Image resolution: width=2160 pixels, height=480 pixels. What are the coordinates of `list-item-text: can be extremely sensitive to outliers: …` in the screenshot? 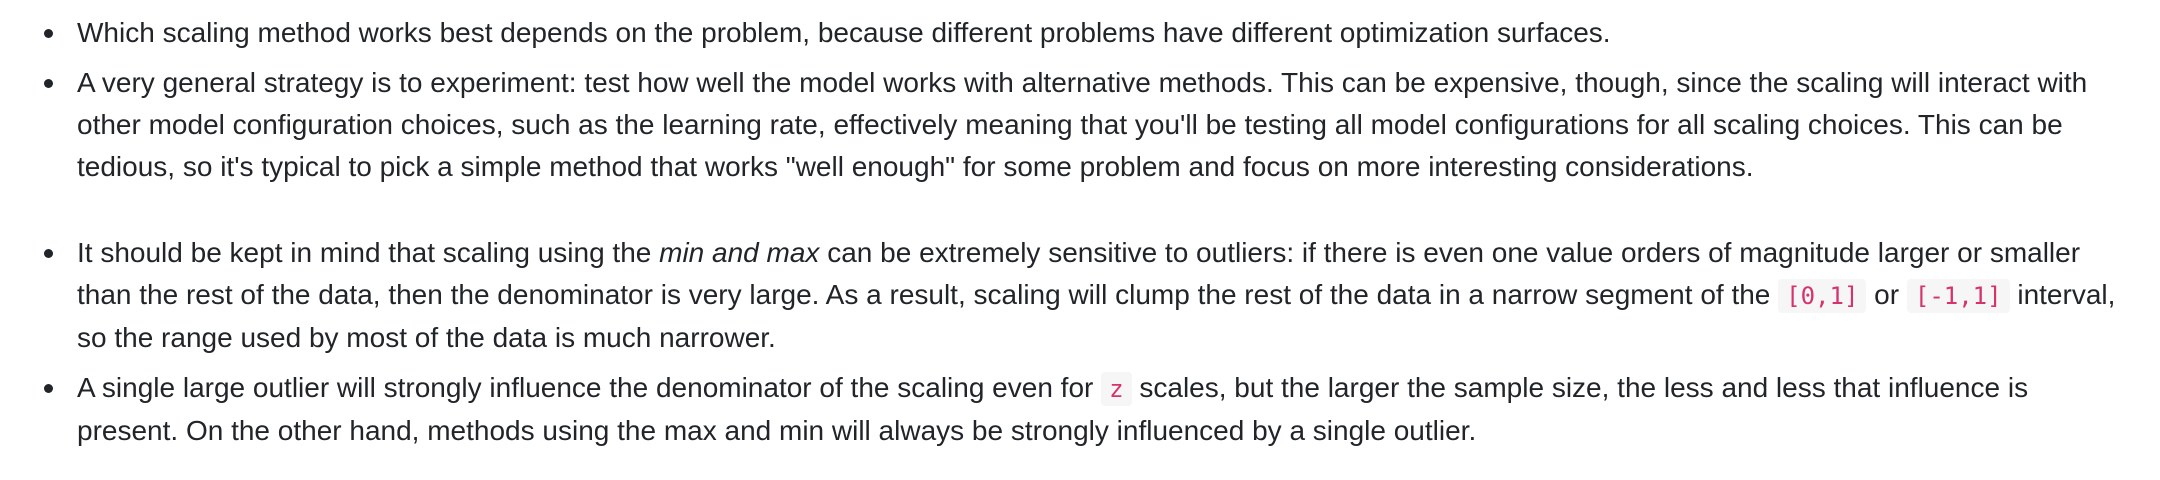 It's located at (1079, 273).